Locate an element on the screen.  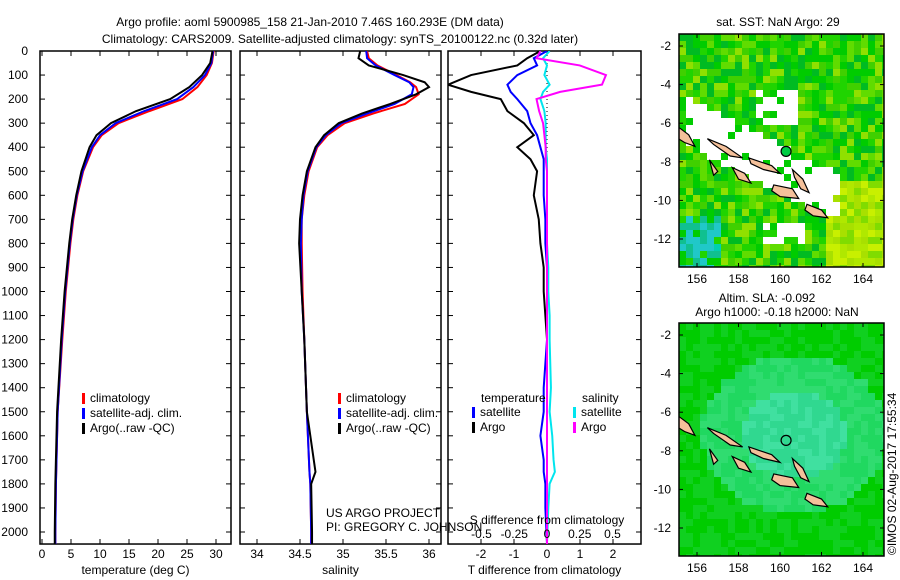
y-tick-label: -4 is located at coordinates (665, 85).